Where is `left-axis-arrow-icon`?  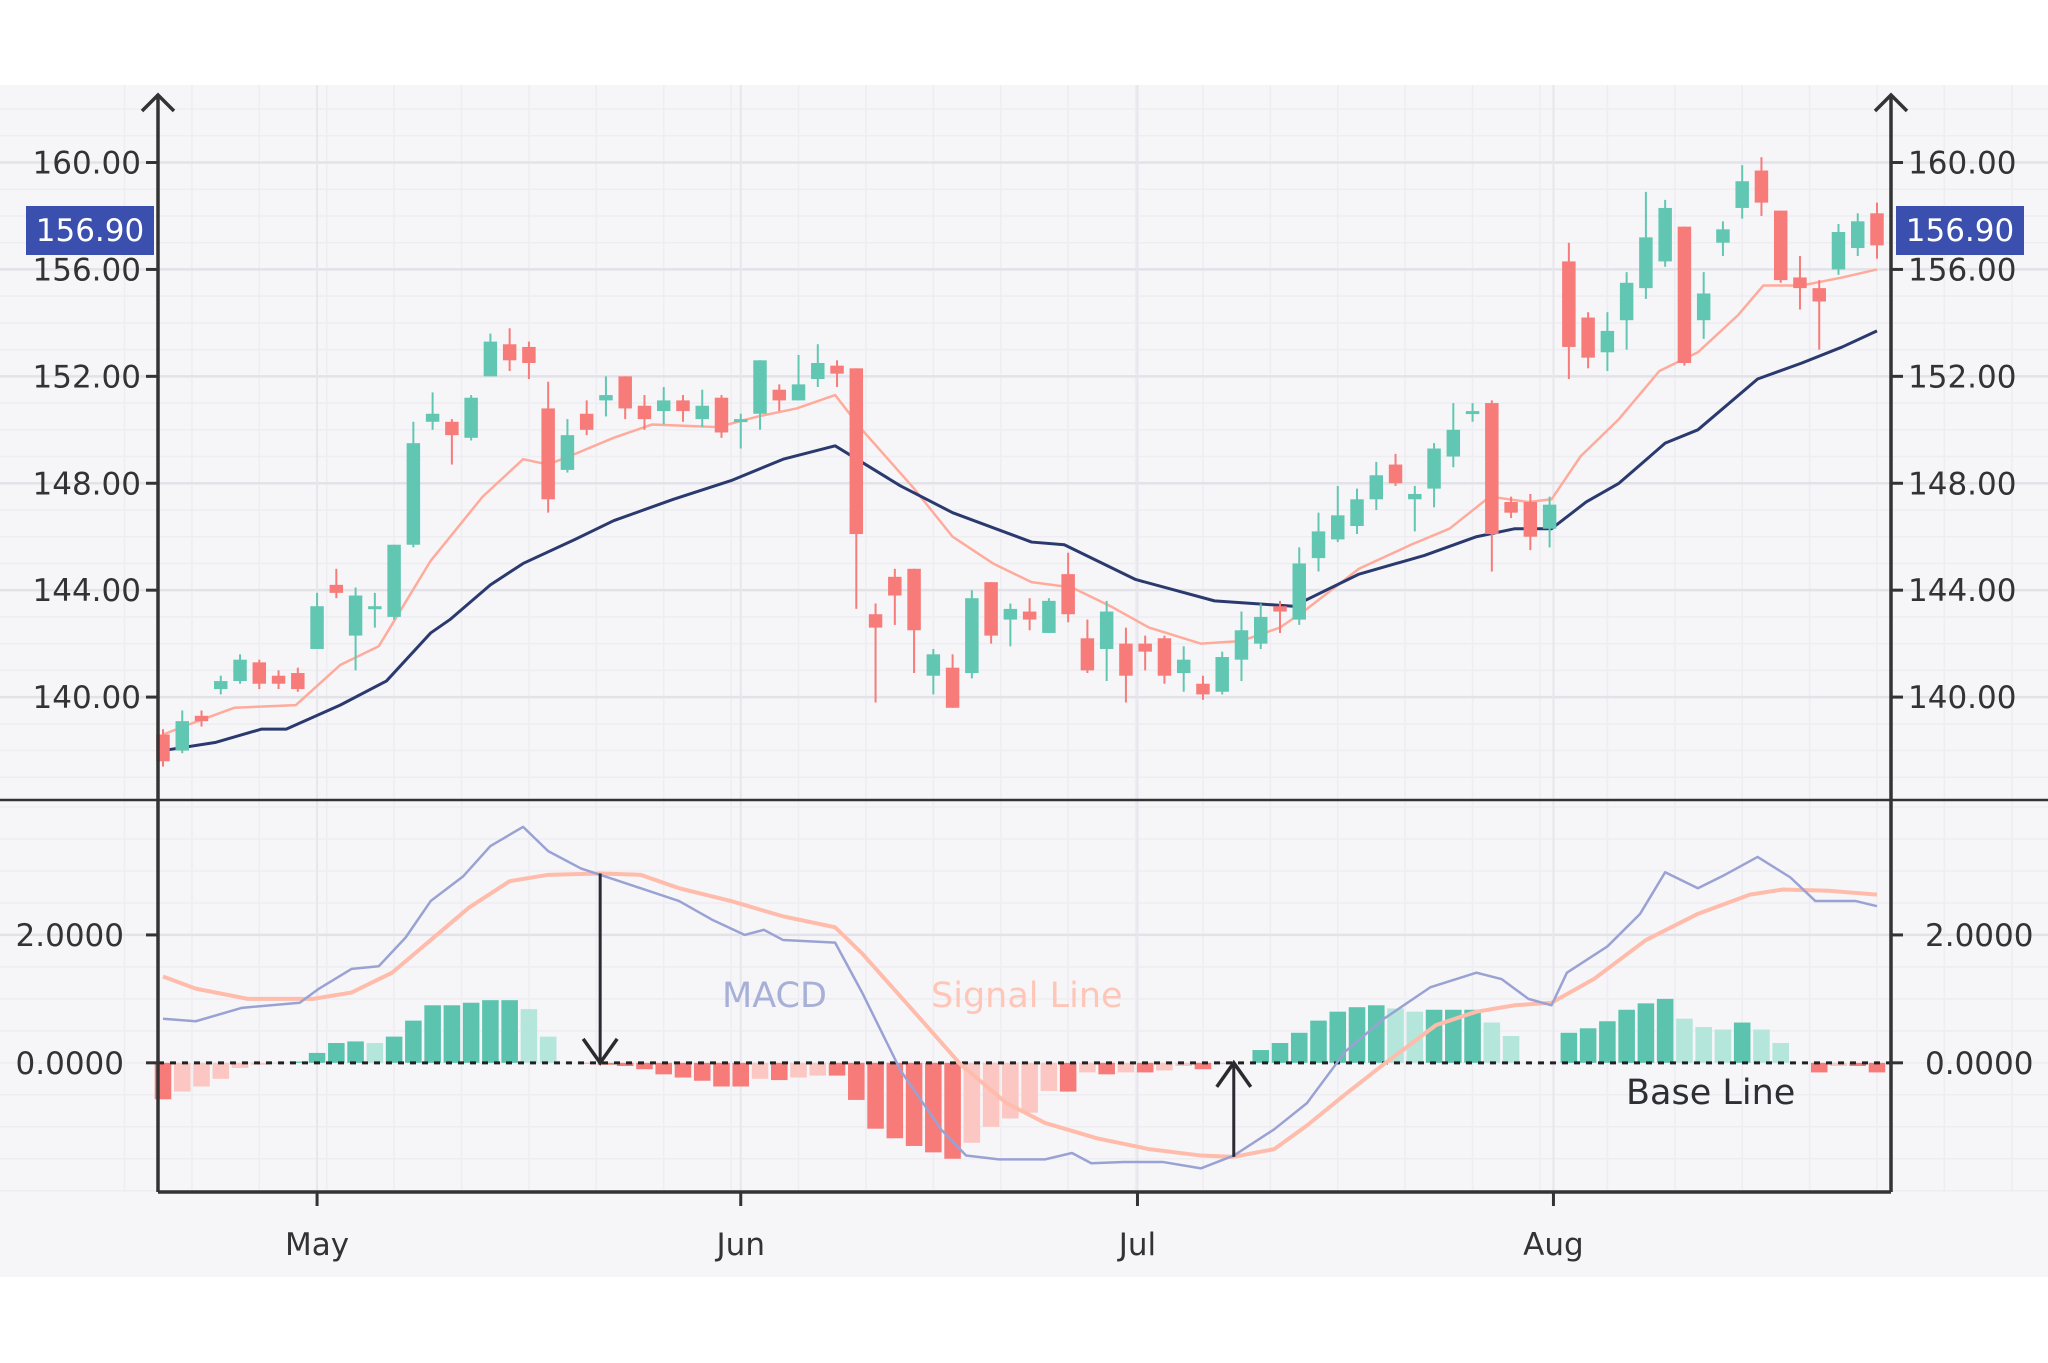 left-axis-arrow-icon is located at coordinates (158, 102).